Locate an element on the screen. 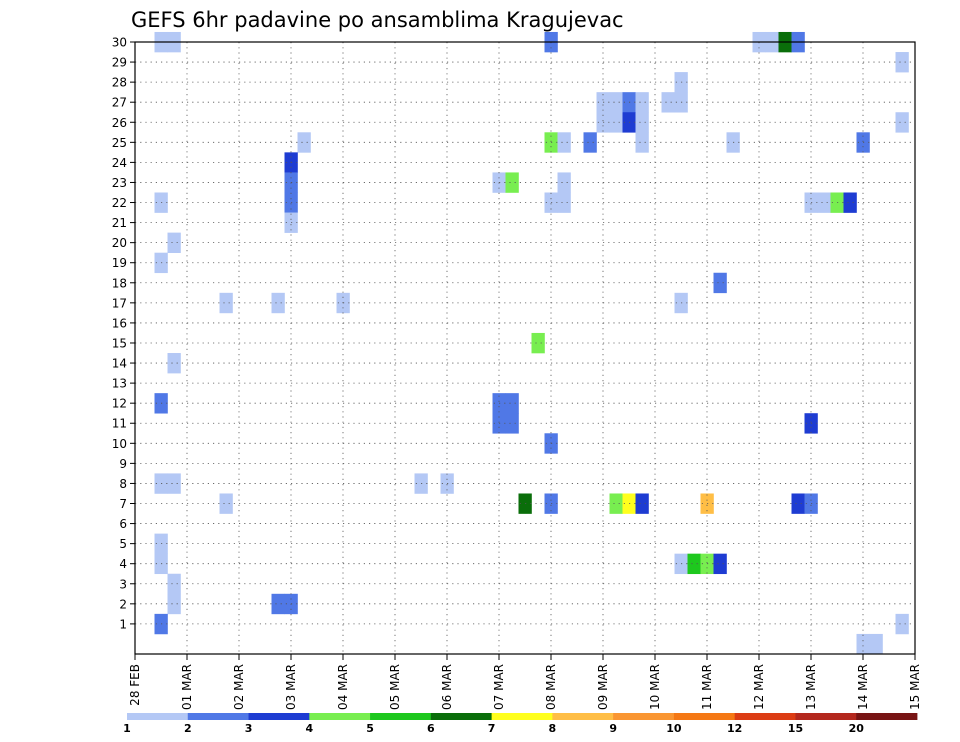  y-tick-label: 17 is located at coordinates (119, 303).